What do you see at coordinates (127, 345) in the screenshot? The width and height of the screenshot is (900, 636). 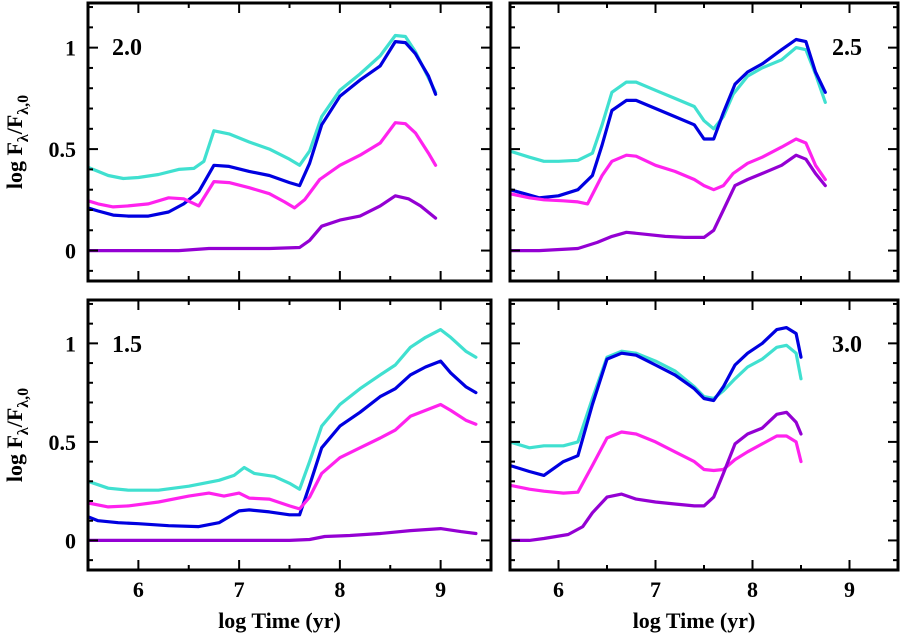 I see `panel-label: 1.5` at bounding box center [127, 345].